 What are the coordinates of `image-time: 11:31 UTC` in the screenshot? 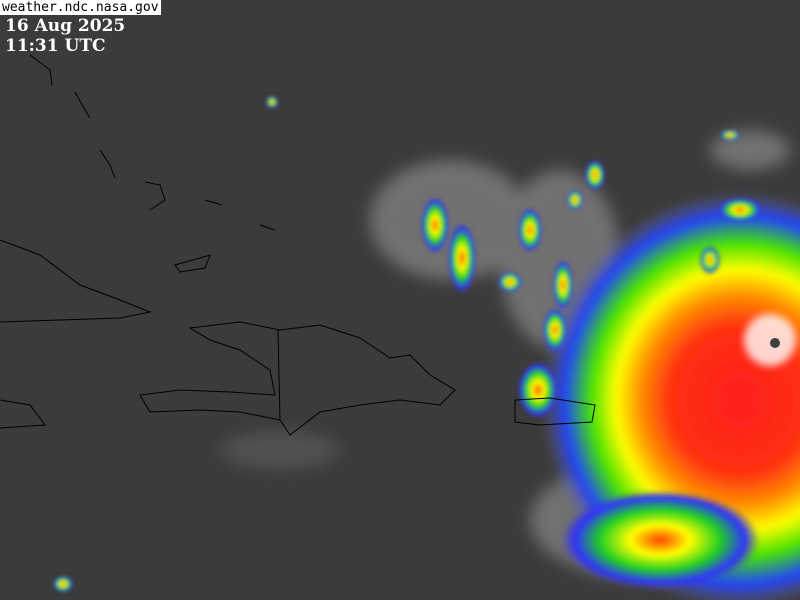 It's located at (55, 46).